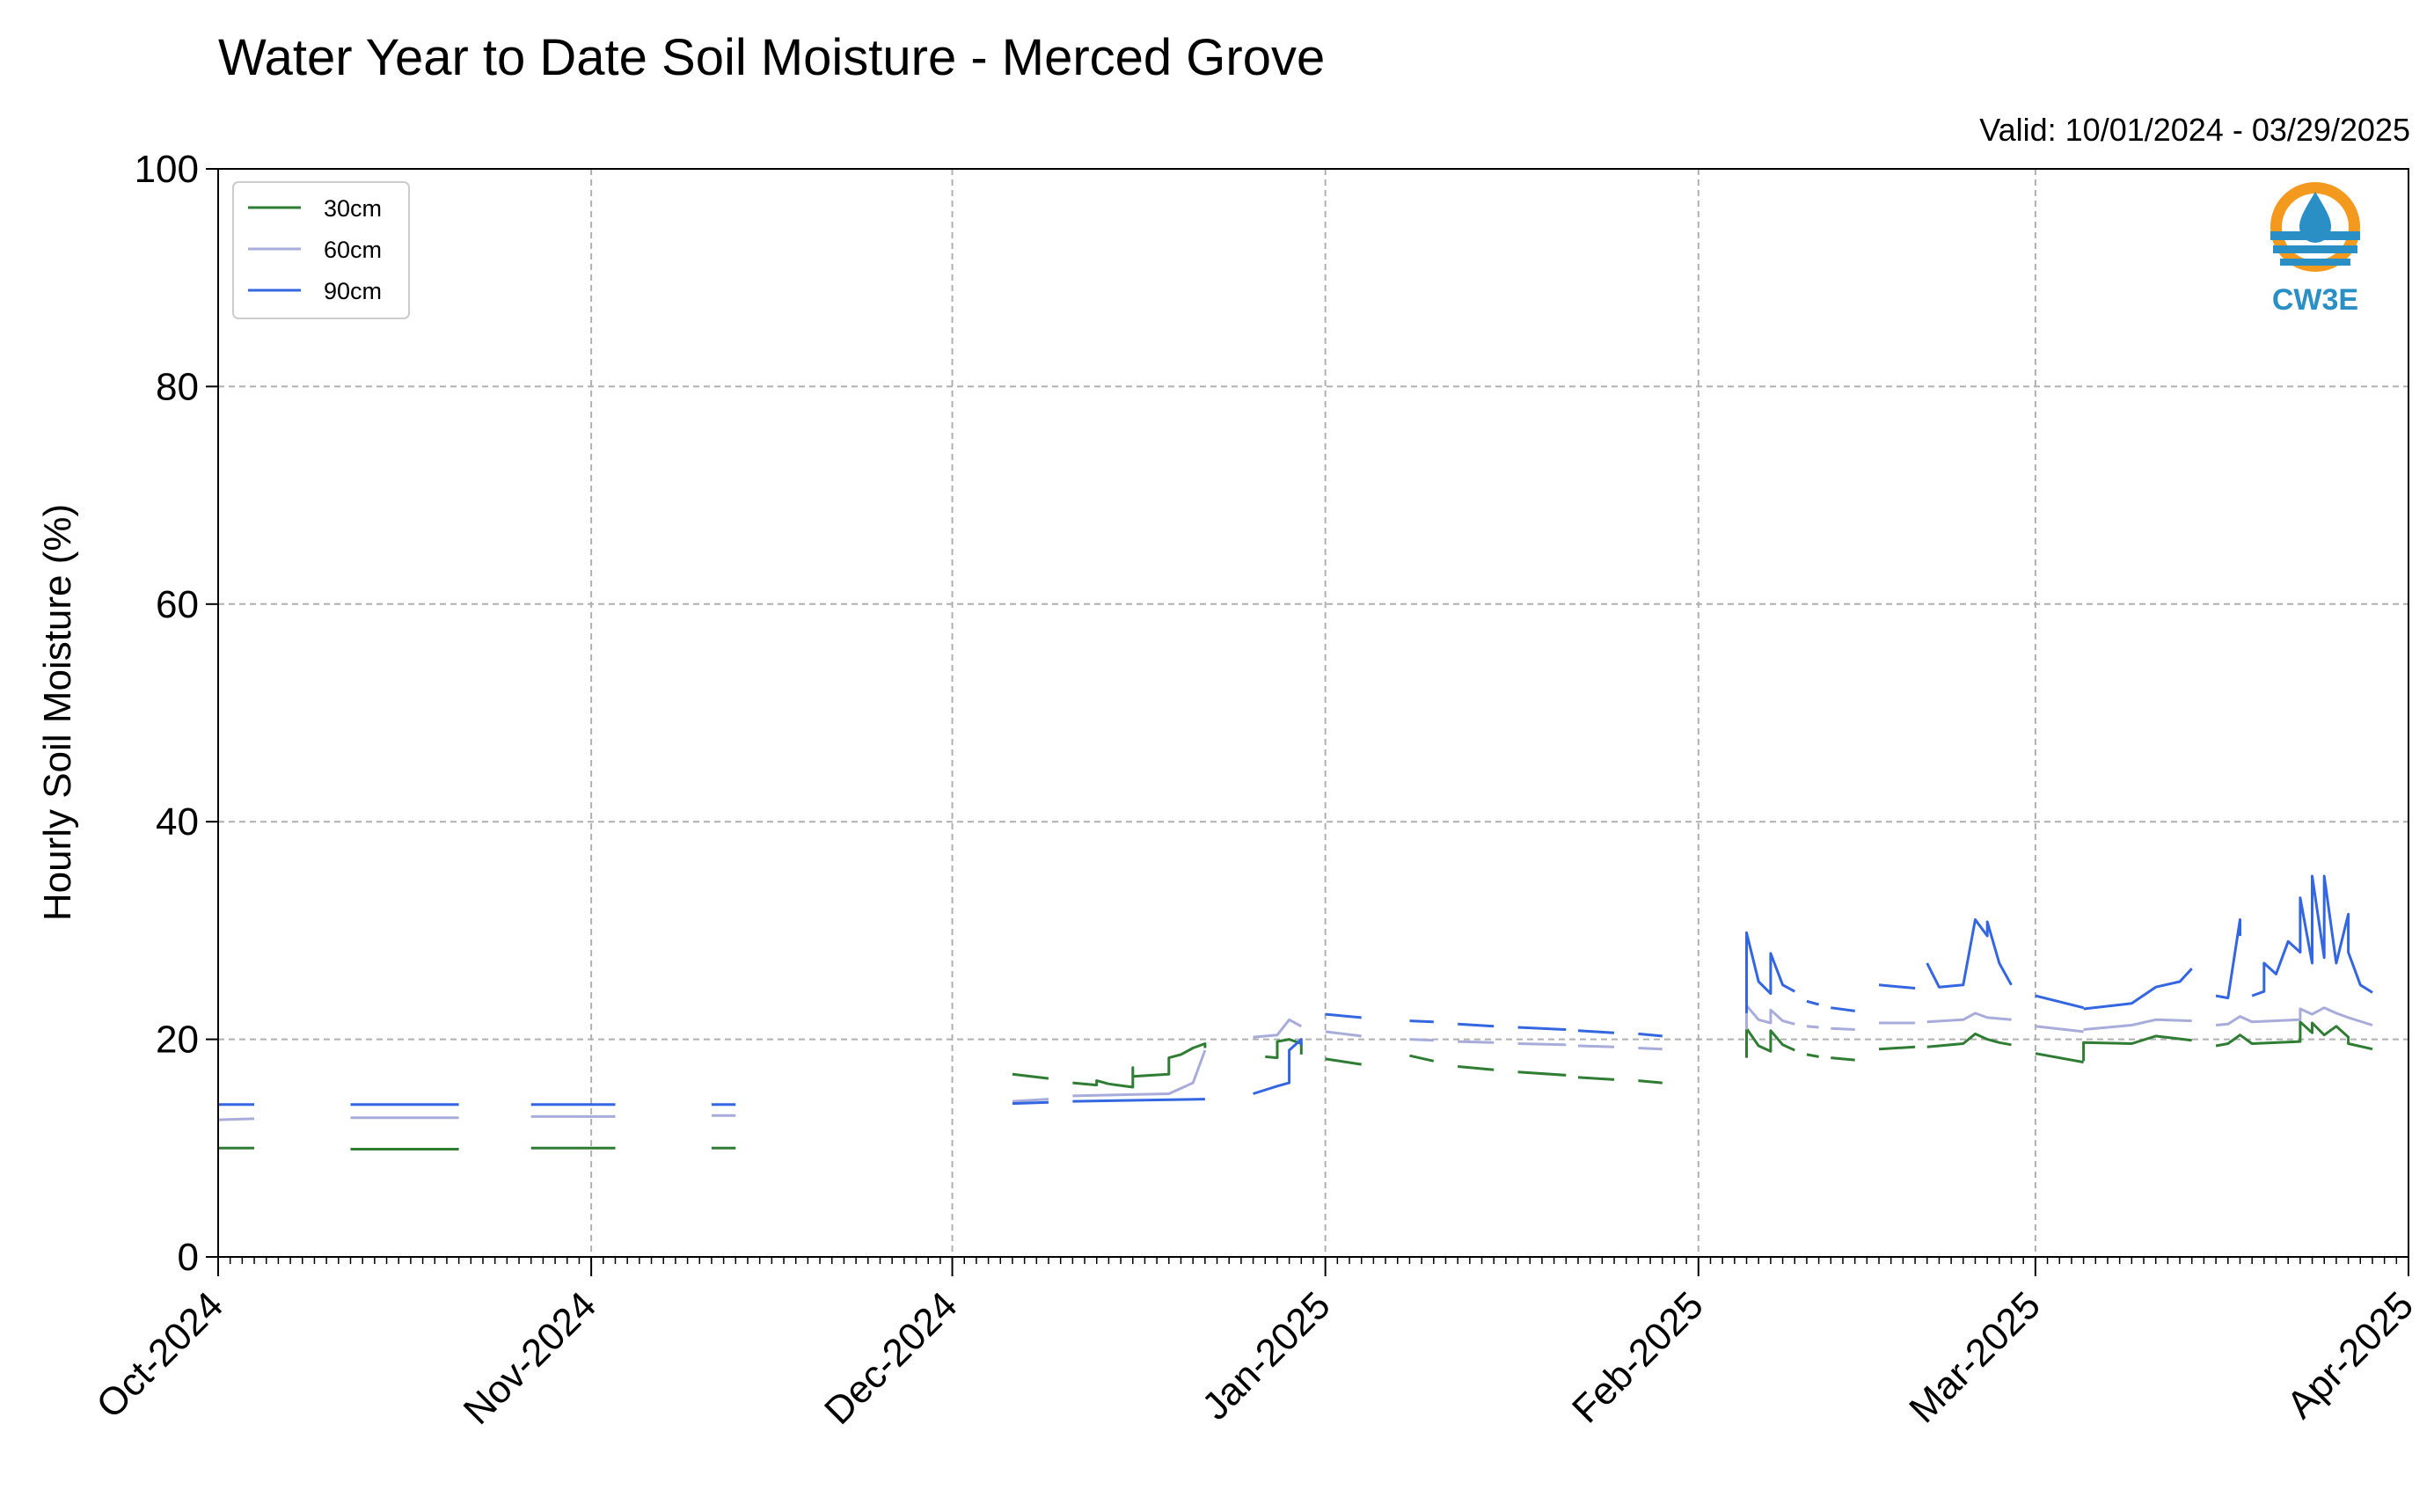  I want to click on legend: 30cm 60cm 90cm, so click(321, 250).